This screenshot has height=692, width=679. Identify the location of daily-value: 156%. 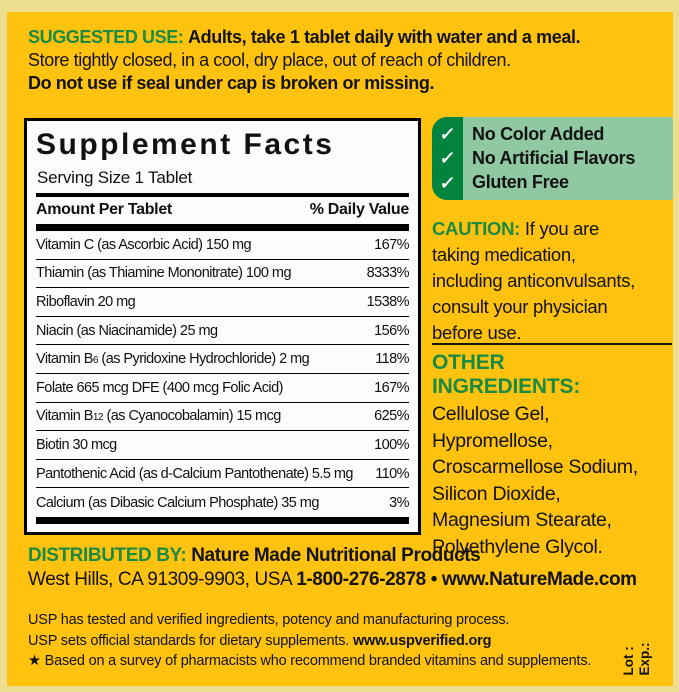
(391, 330).